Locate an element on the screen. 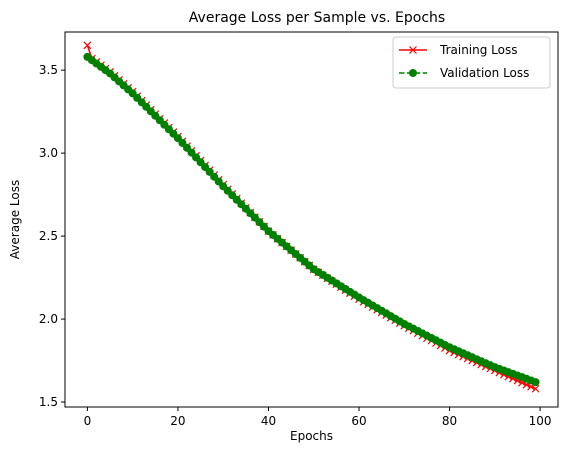 The image size is (567, 453). chart-title: Average Loss per Sample vs. Epochs is located at coordinates (317, 18).